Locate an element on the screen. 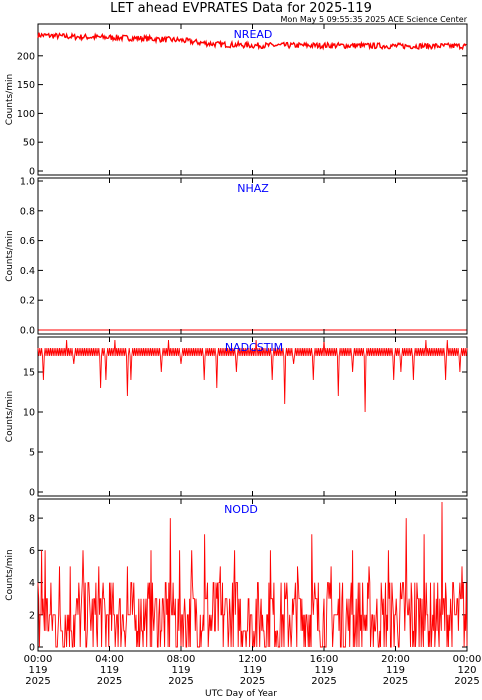 Image resolution: width=482 pixels, height=700 pixels. y-tick-label: 100 is located at coordinates (26, 114).